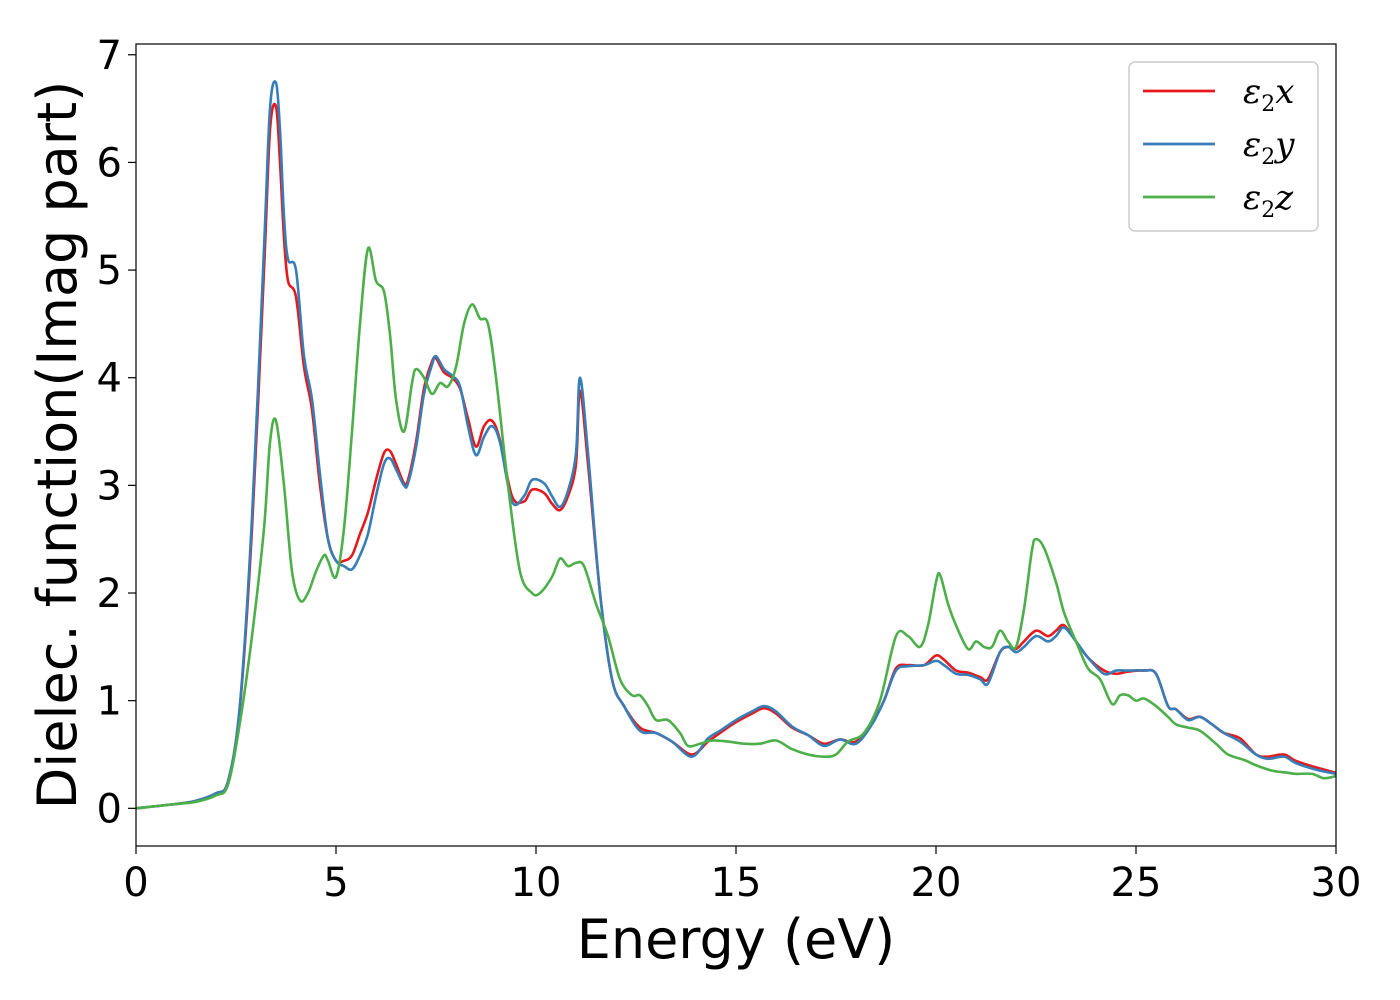 The height and width of the screenshot is (1000, 1400). What do you see at coordinates (135, 883) in the screenshot?
I see `x-tick-label: 0` at bounding box center [135, 883].